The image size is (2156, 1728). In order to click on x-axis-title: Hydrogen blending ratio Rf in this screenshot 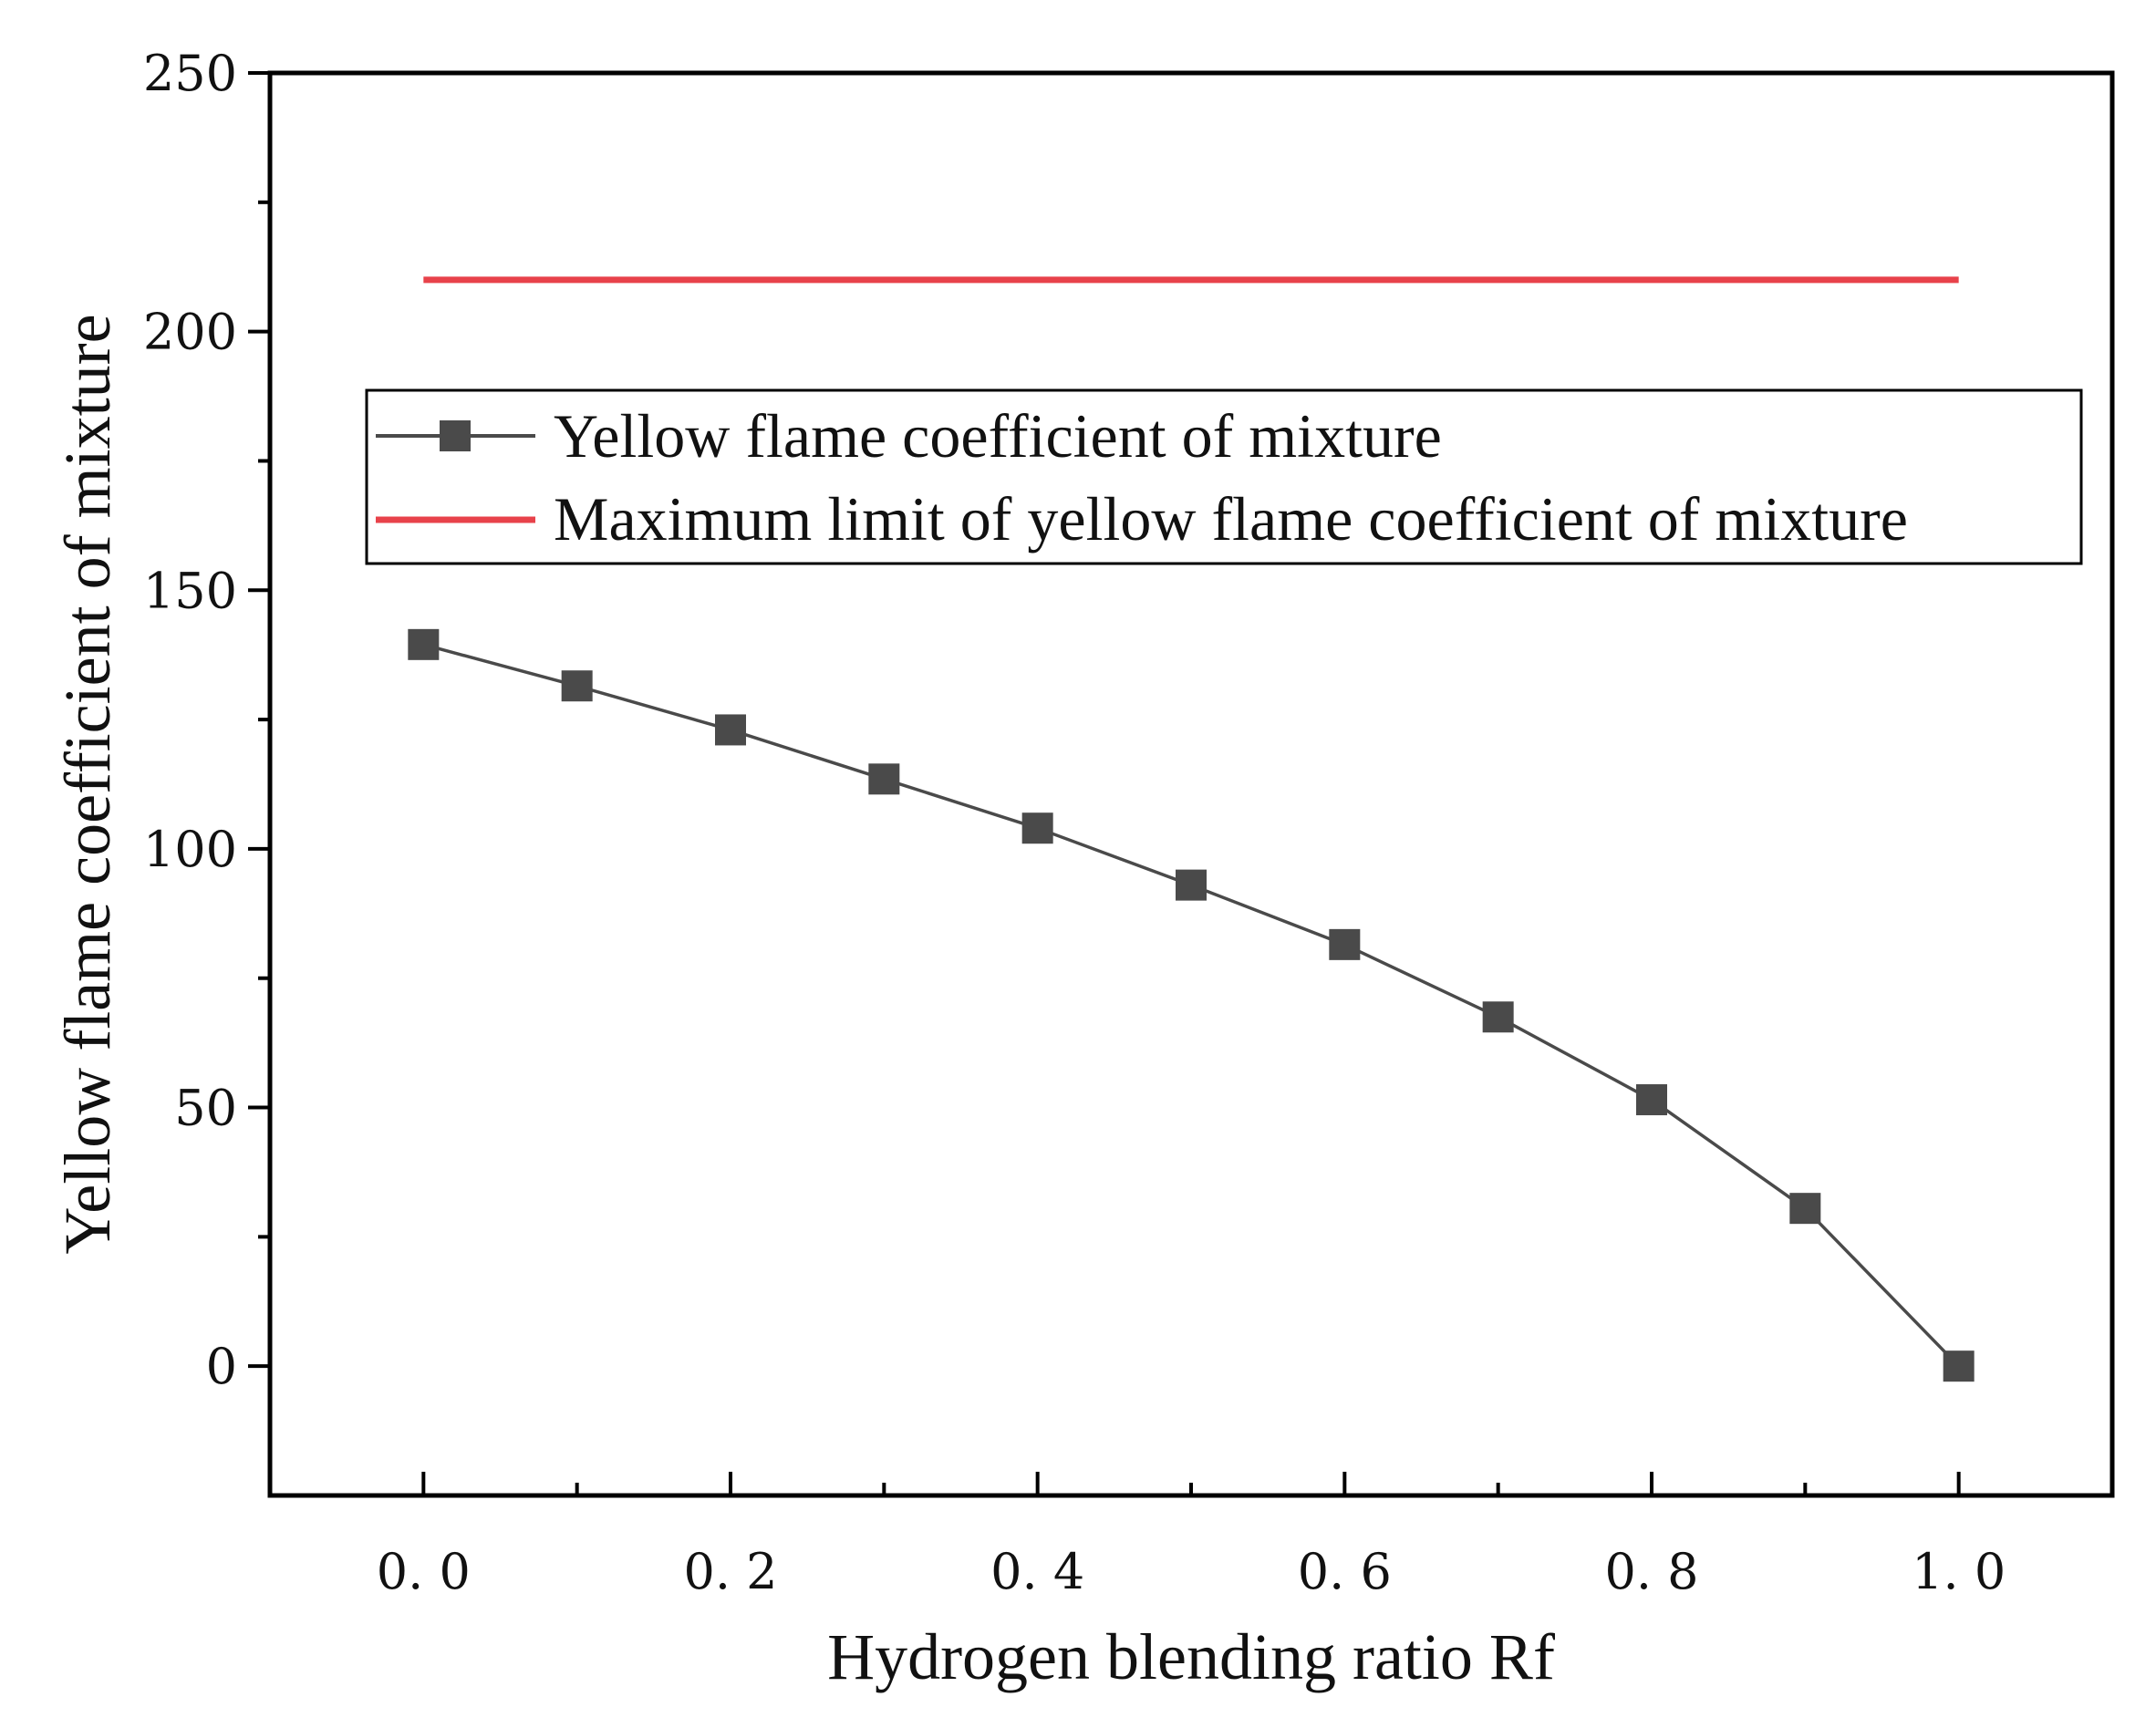, I will do `click(1191, 1657)`.